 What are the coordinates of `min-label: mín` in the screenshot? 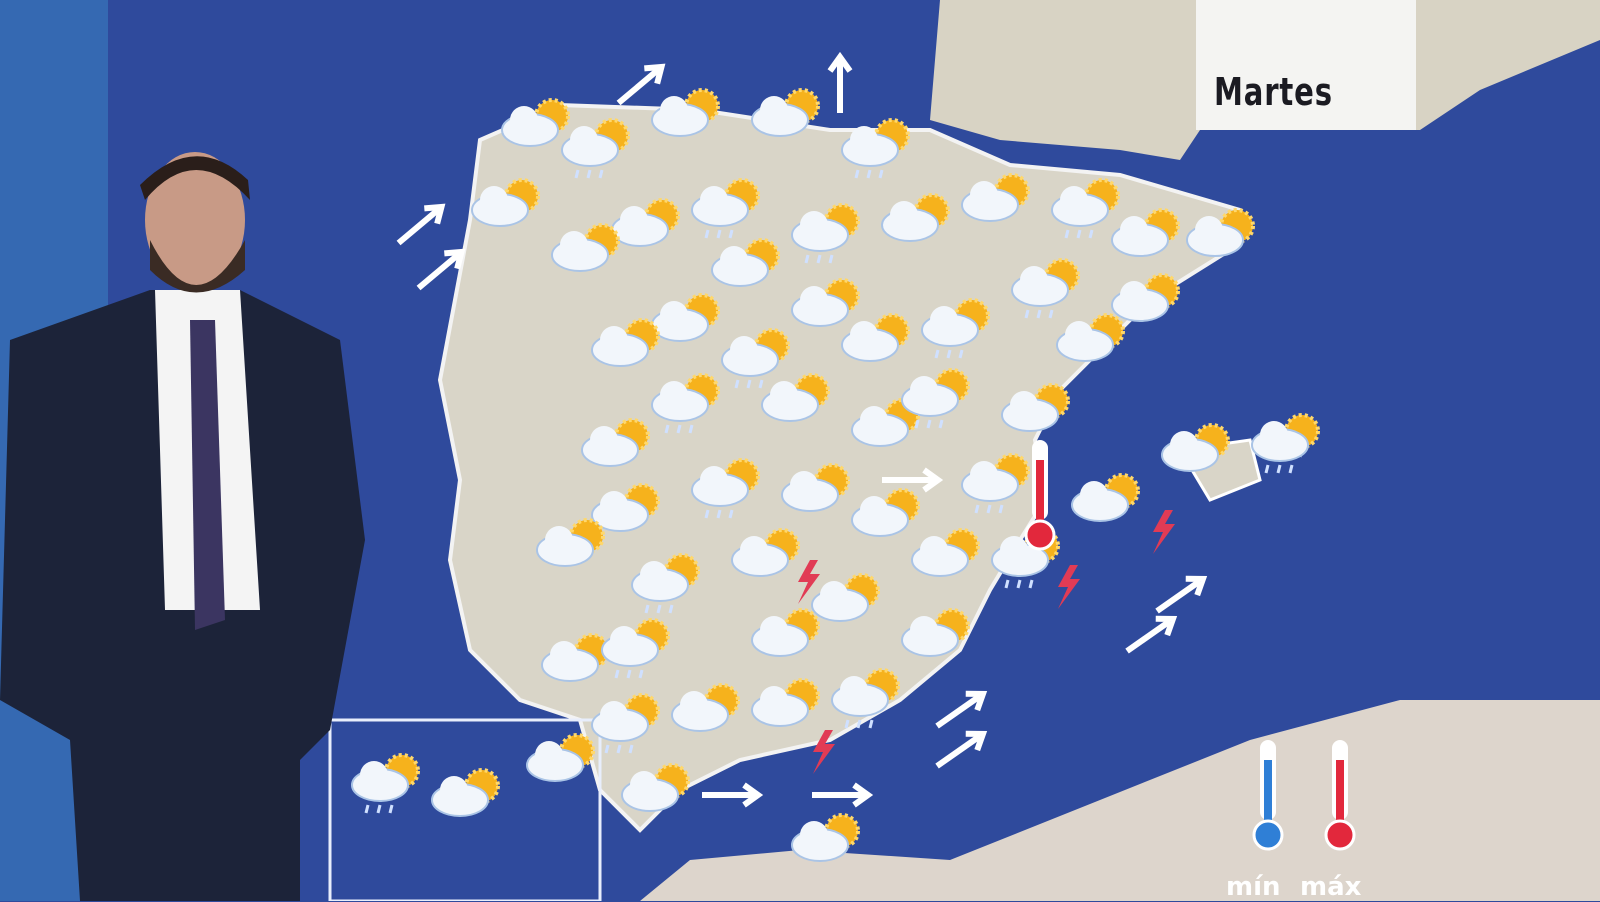 It's located at (1253, 887).